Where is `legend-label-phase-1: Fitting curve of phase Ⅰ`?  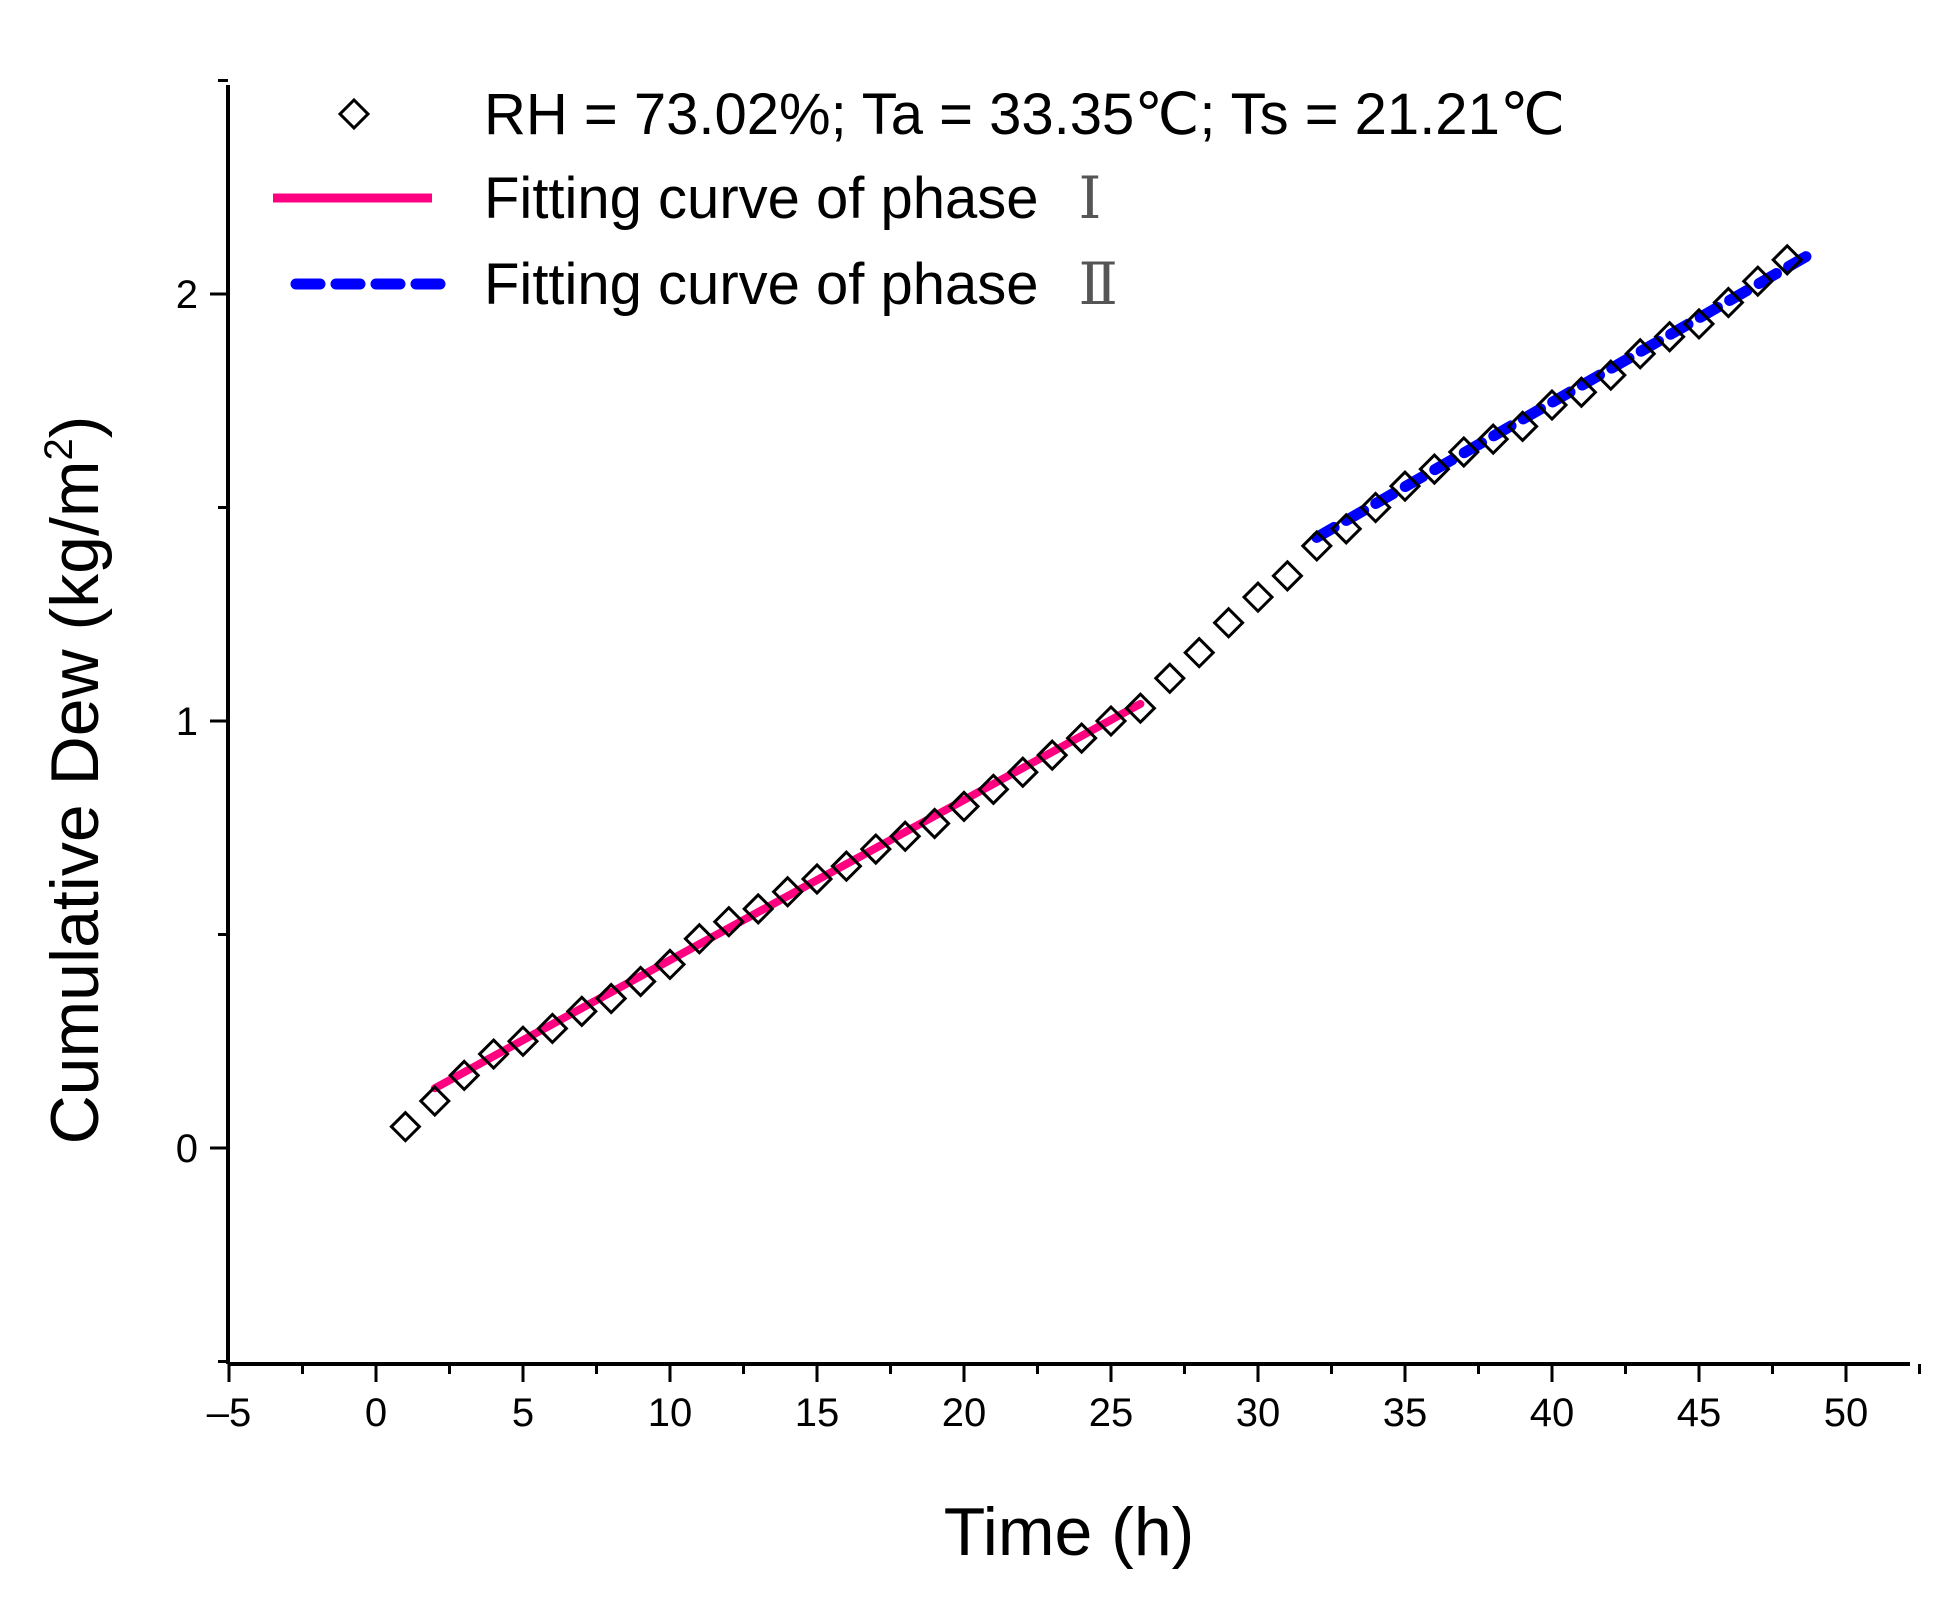 legend-label-phase-1: Fitting curve of phase Ⅰ is located at coordinates (792, 198).